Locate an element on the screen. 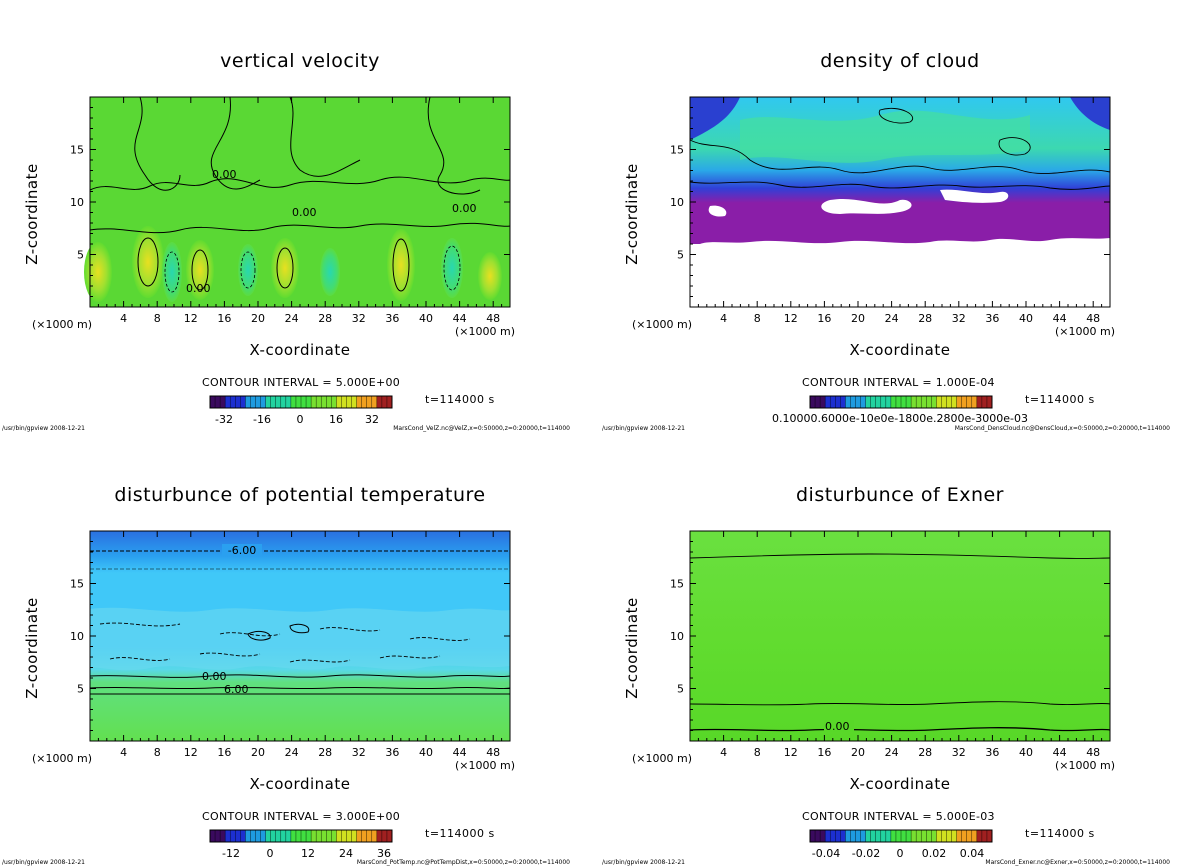 Image resolution: width=1200 pixels, height=868 pixels. x-tick-label: 4 is located at coordinates (123, 318).